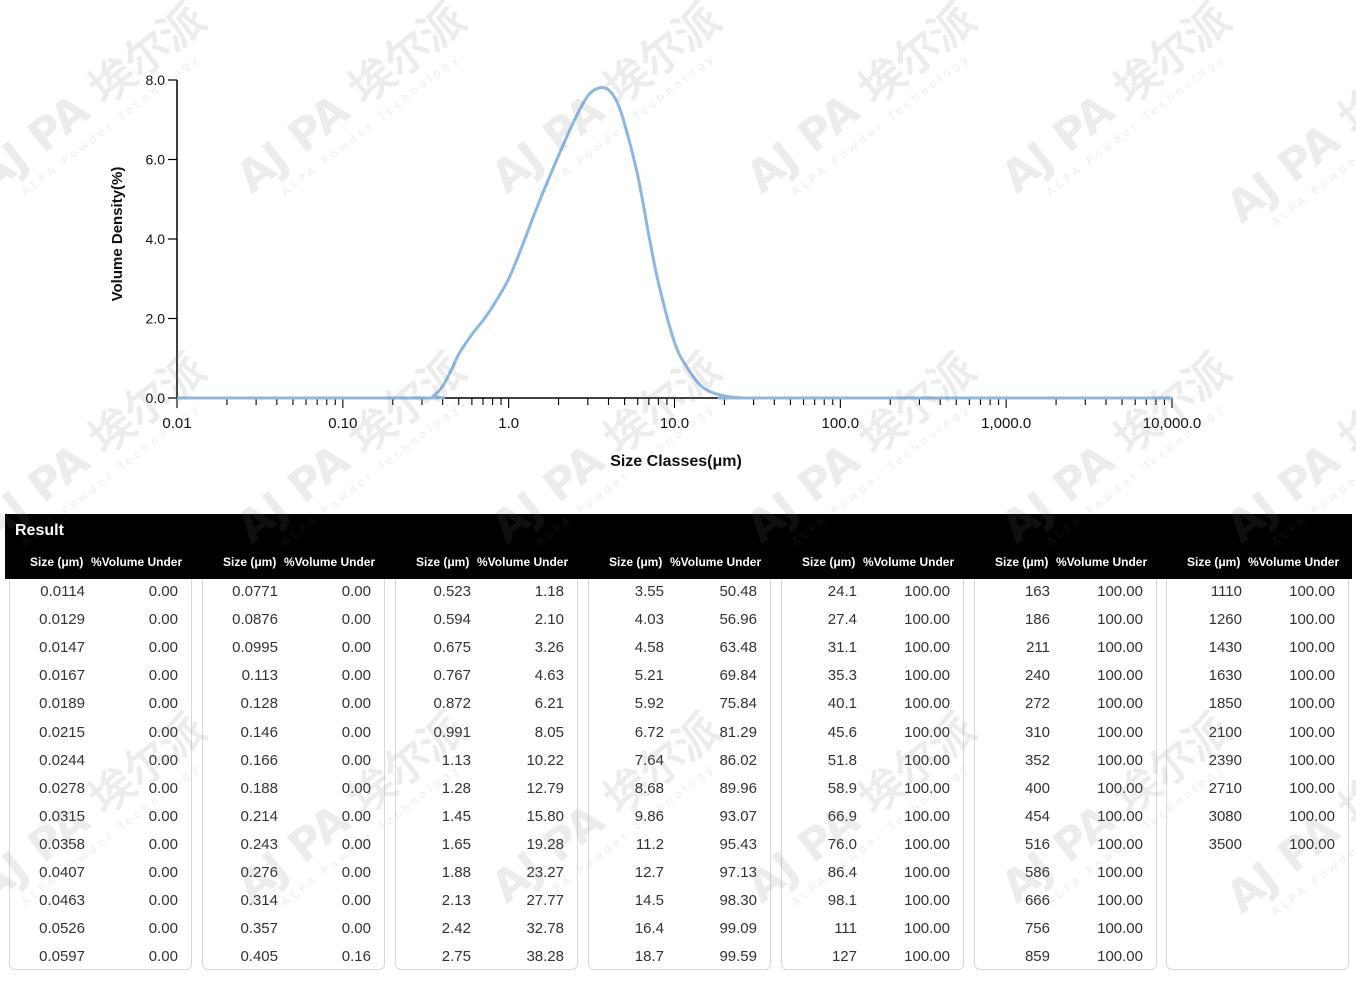 This screenshot has width=1356, height=990. I want to click on table-row: 0.0463 0.00, so click(100, 902).